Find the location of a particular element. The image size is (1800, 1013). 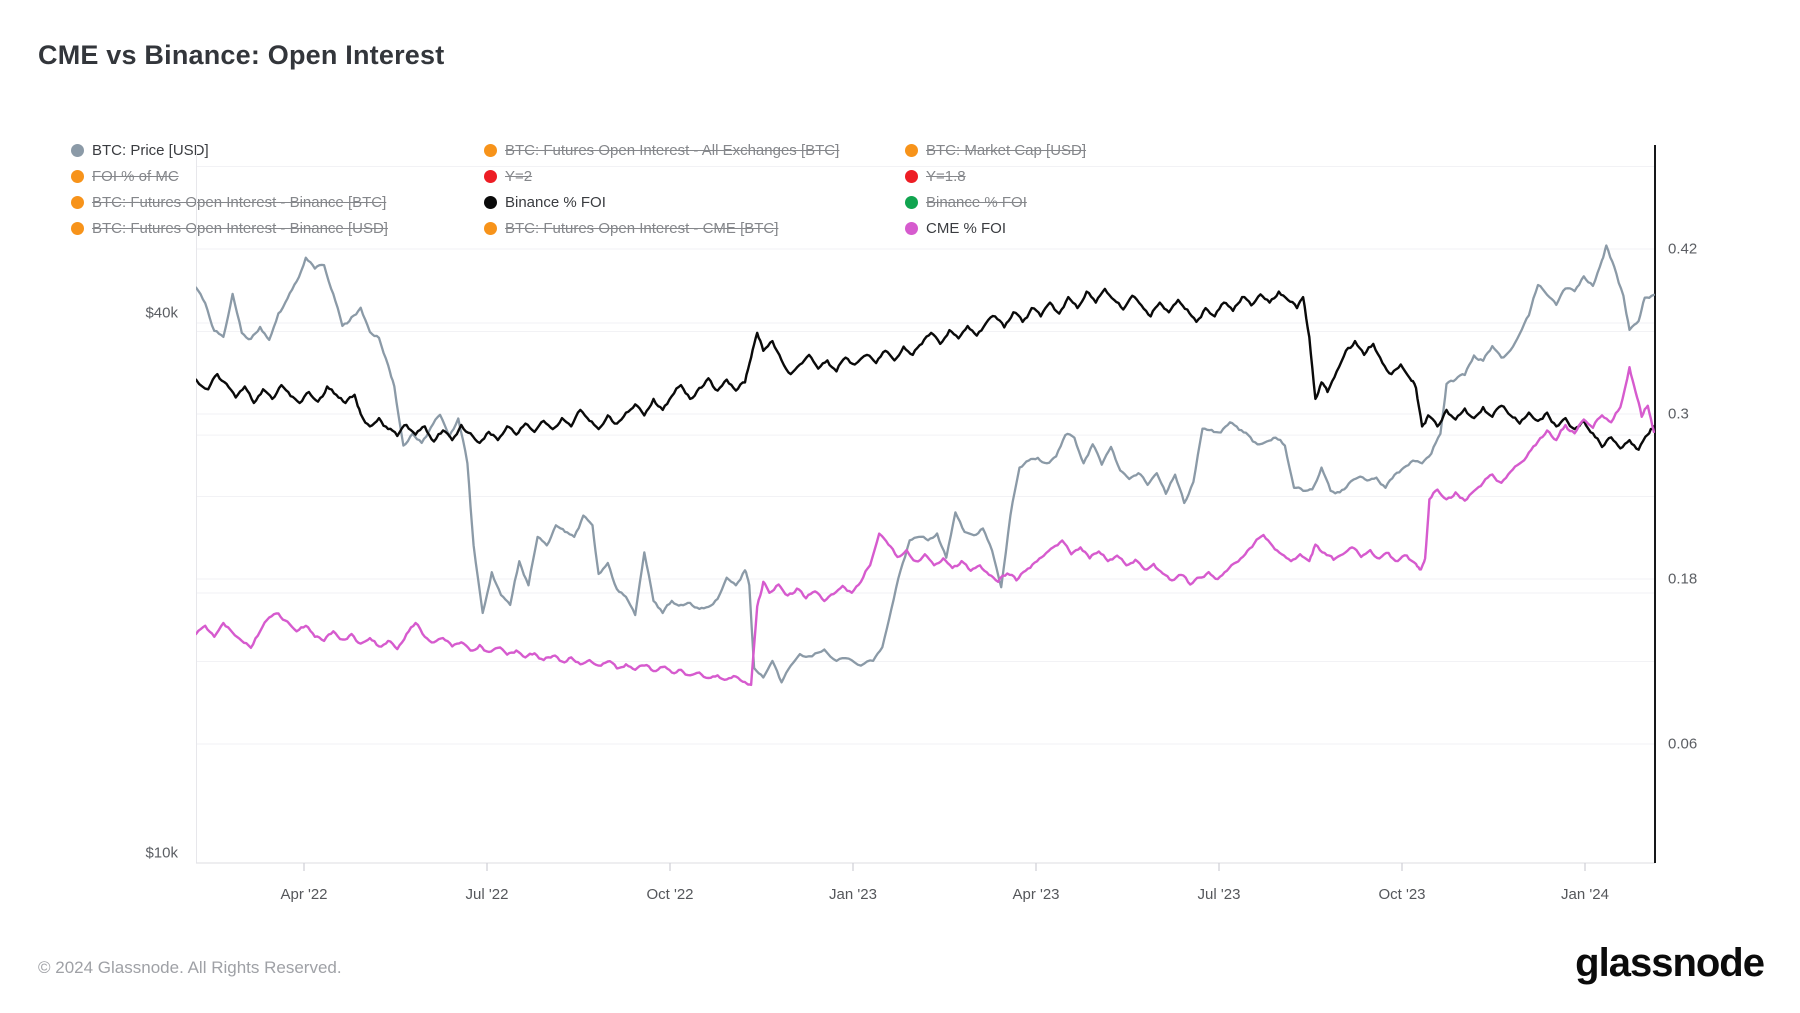

legend-item-label: BTC: Futures Open Interest - CME [BTC] is located at coordinates (642, 228).